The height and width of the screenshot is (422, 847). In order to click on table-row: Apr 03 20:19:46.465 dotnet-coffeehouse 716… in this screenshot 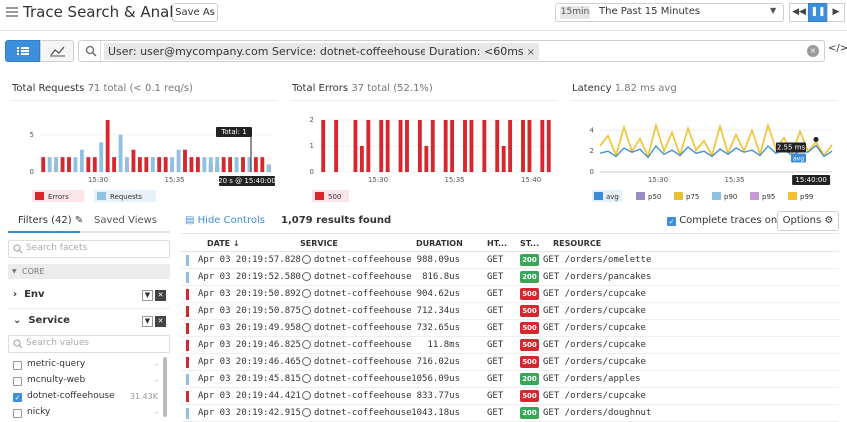, I will do `click(510, 362)`.